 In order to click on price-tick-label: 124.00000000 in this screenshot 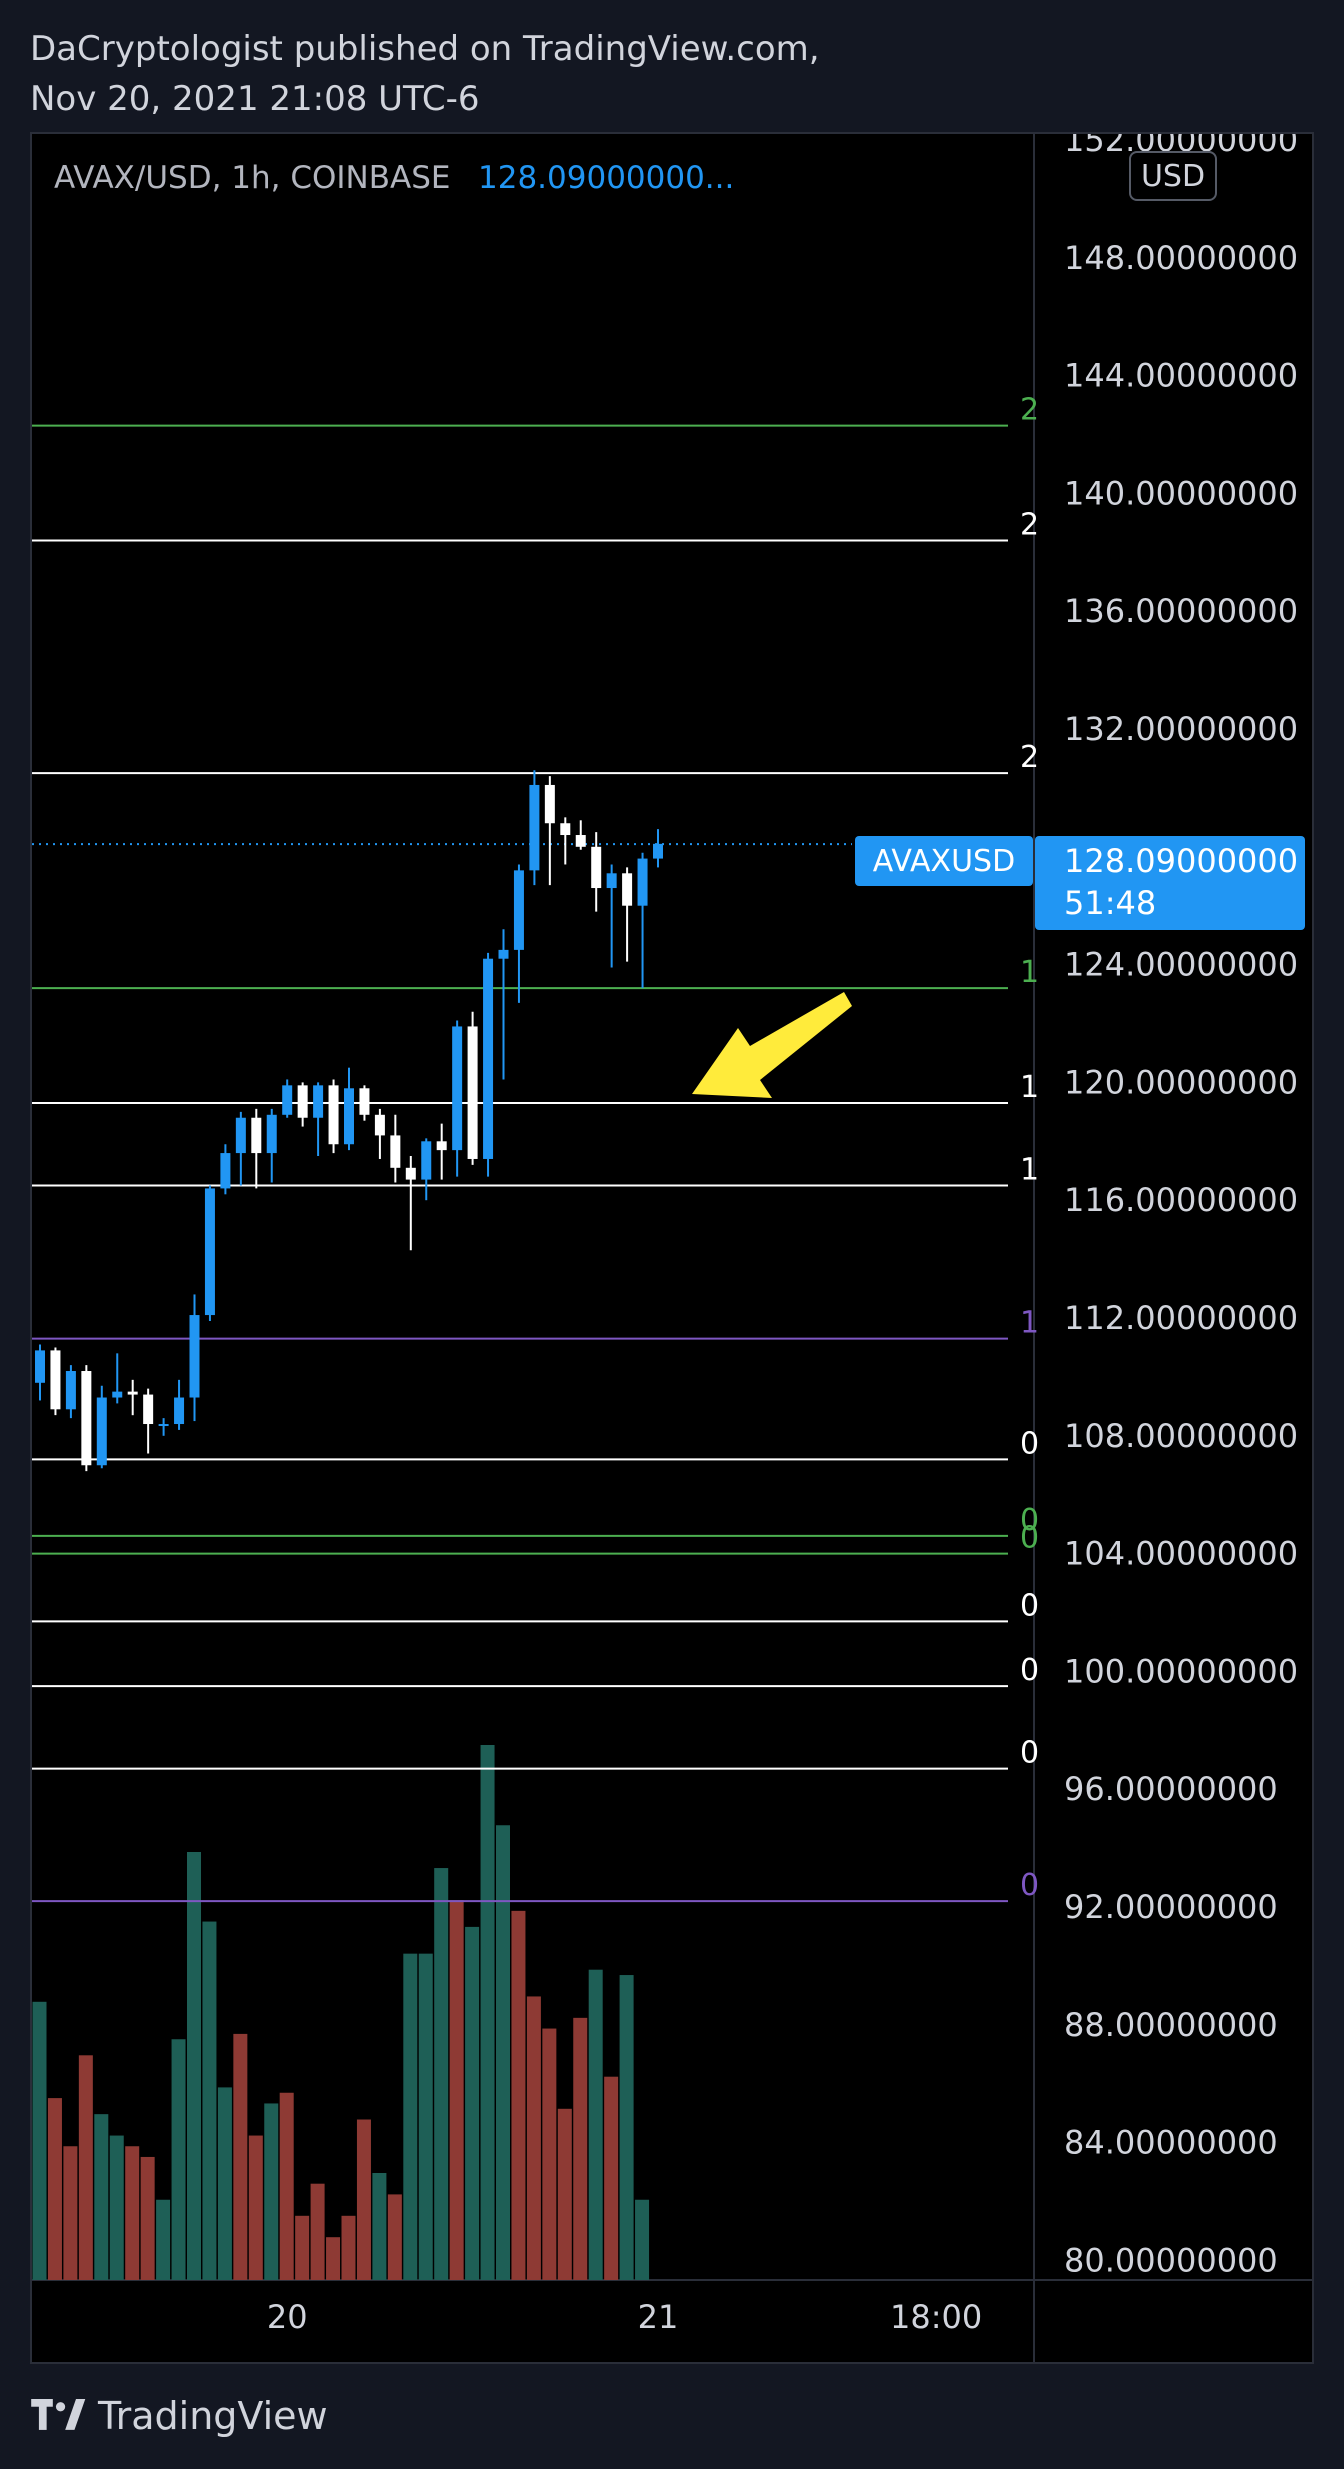, I will do `click(1181, 965)`.